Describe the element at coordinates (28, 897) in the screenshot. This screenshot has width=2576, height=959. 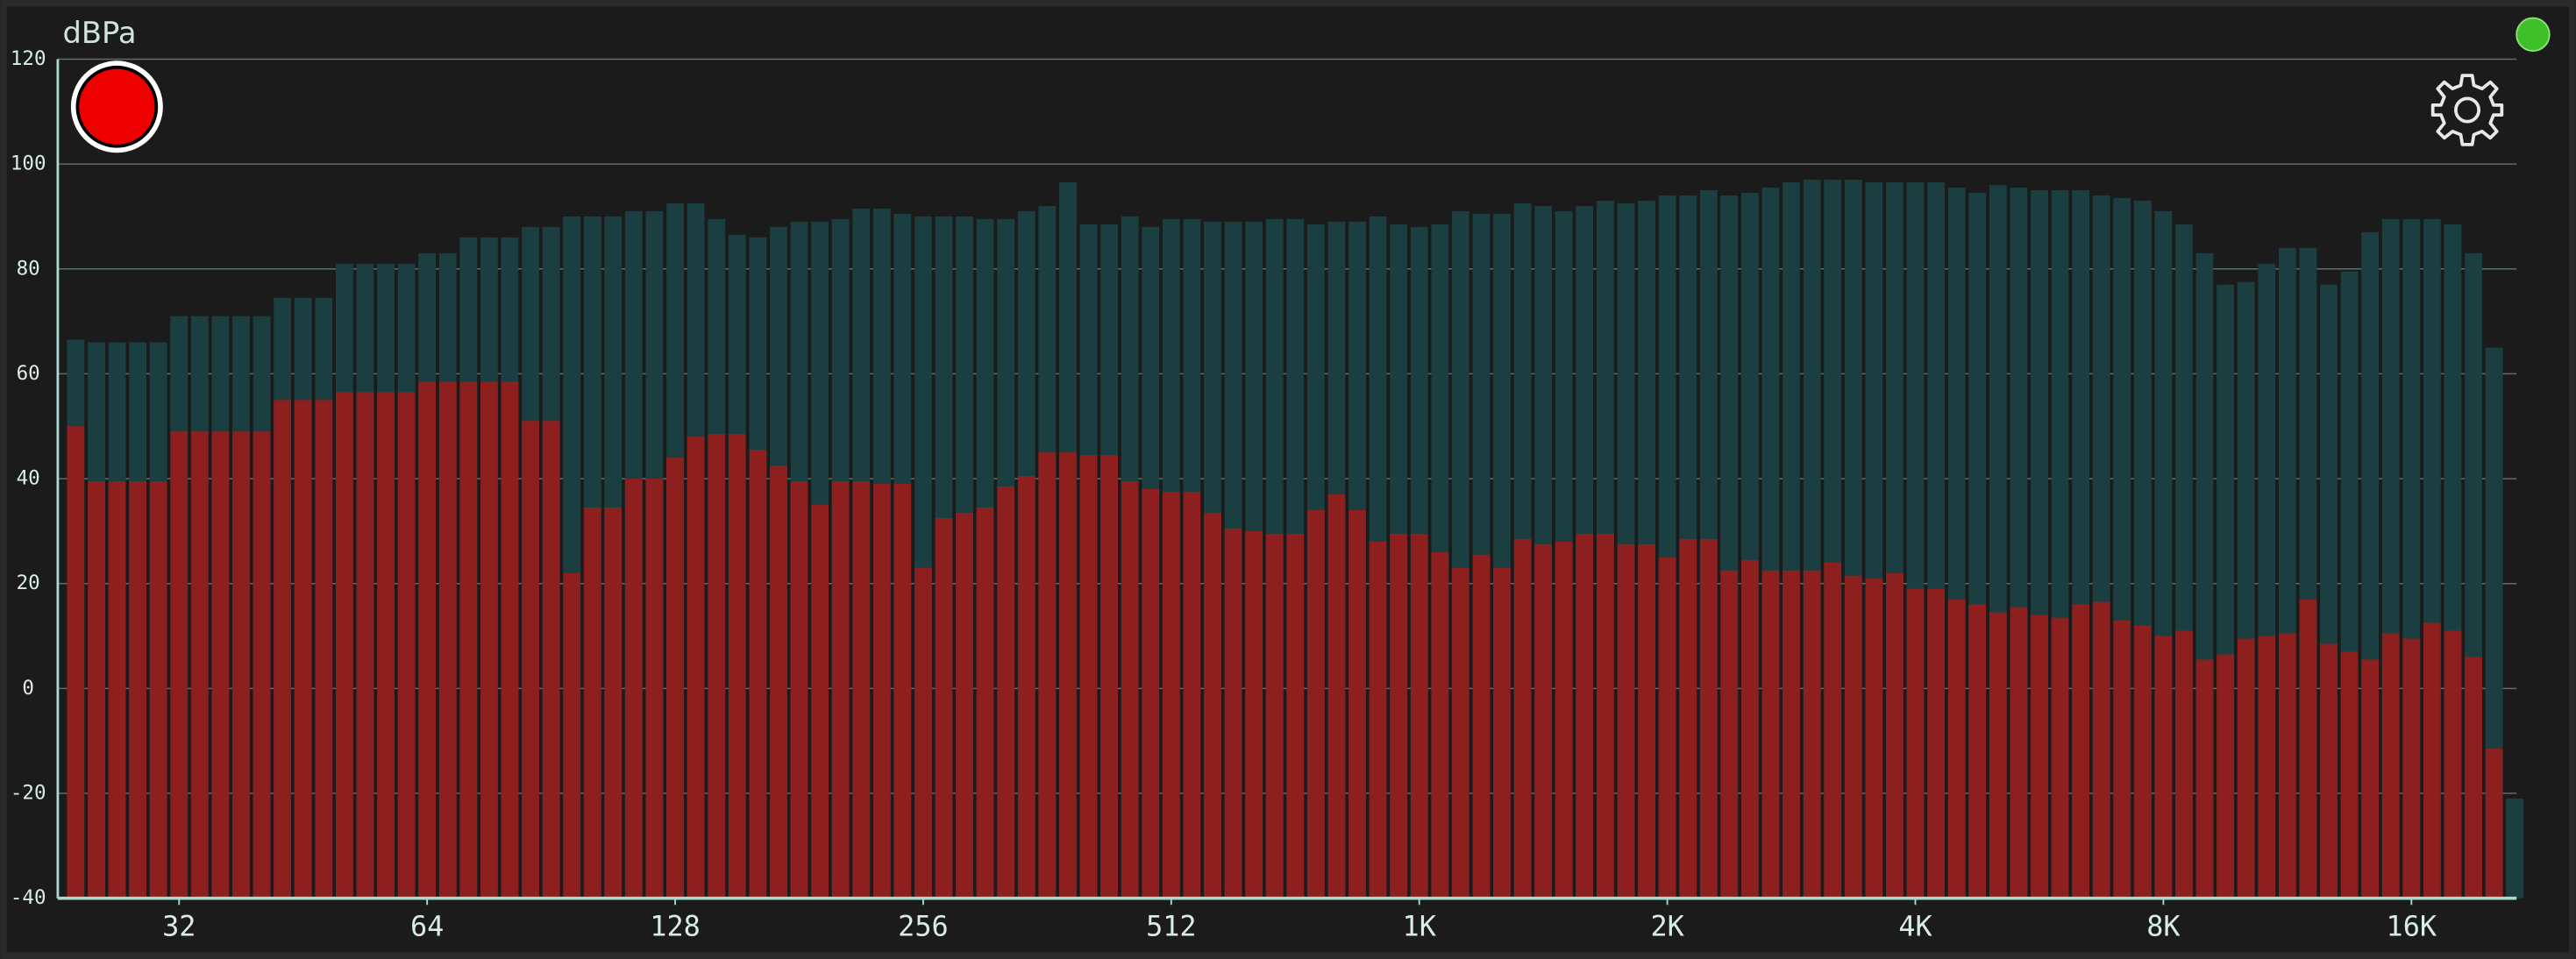
I see `y-tick-label: -40` at that location.